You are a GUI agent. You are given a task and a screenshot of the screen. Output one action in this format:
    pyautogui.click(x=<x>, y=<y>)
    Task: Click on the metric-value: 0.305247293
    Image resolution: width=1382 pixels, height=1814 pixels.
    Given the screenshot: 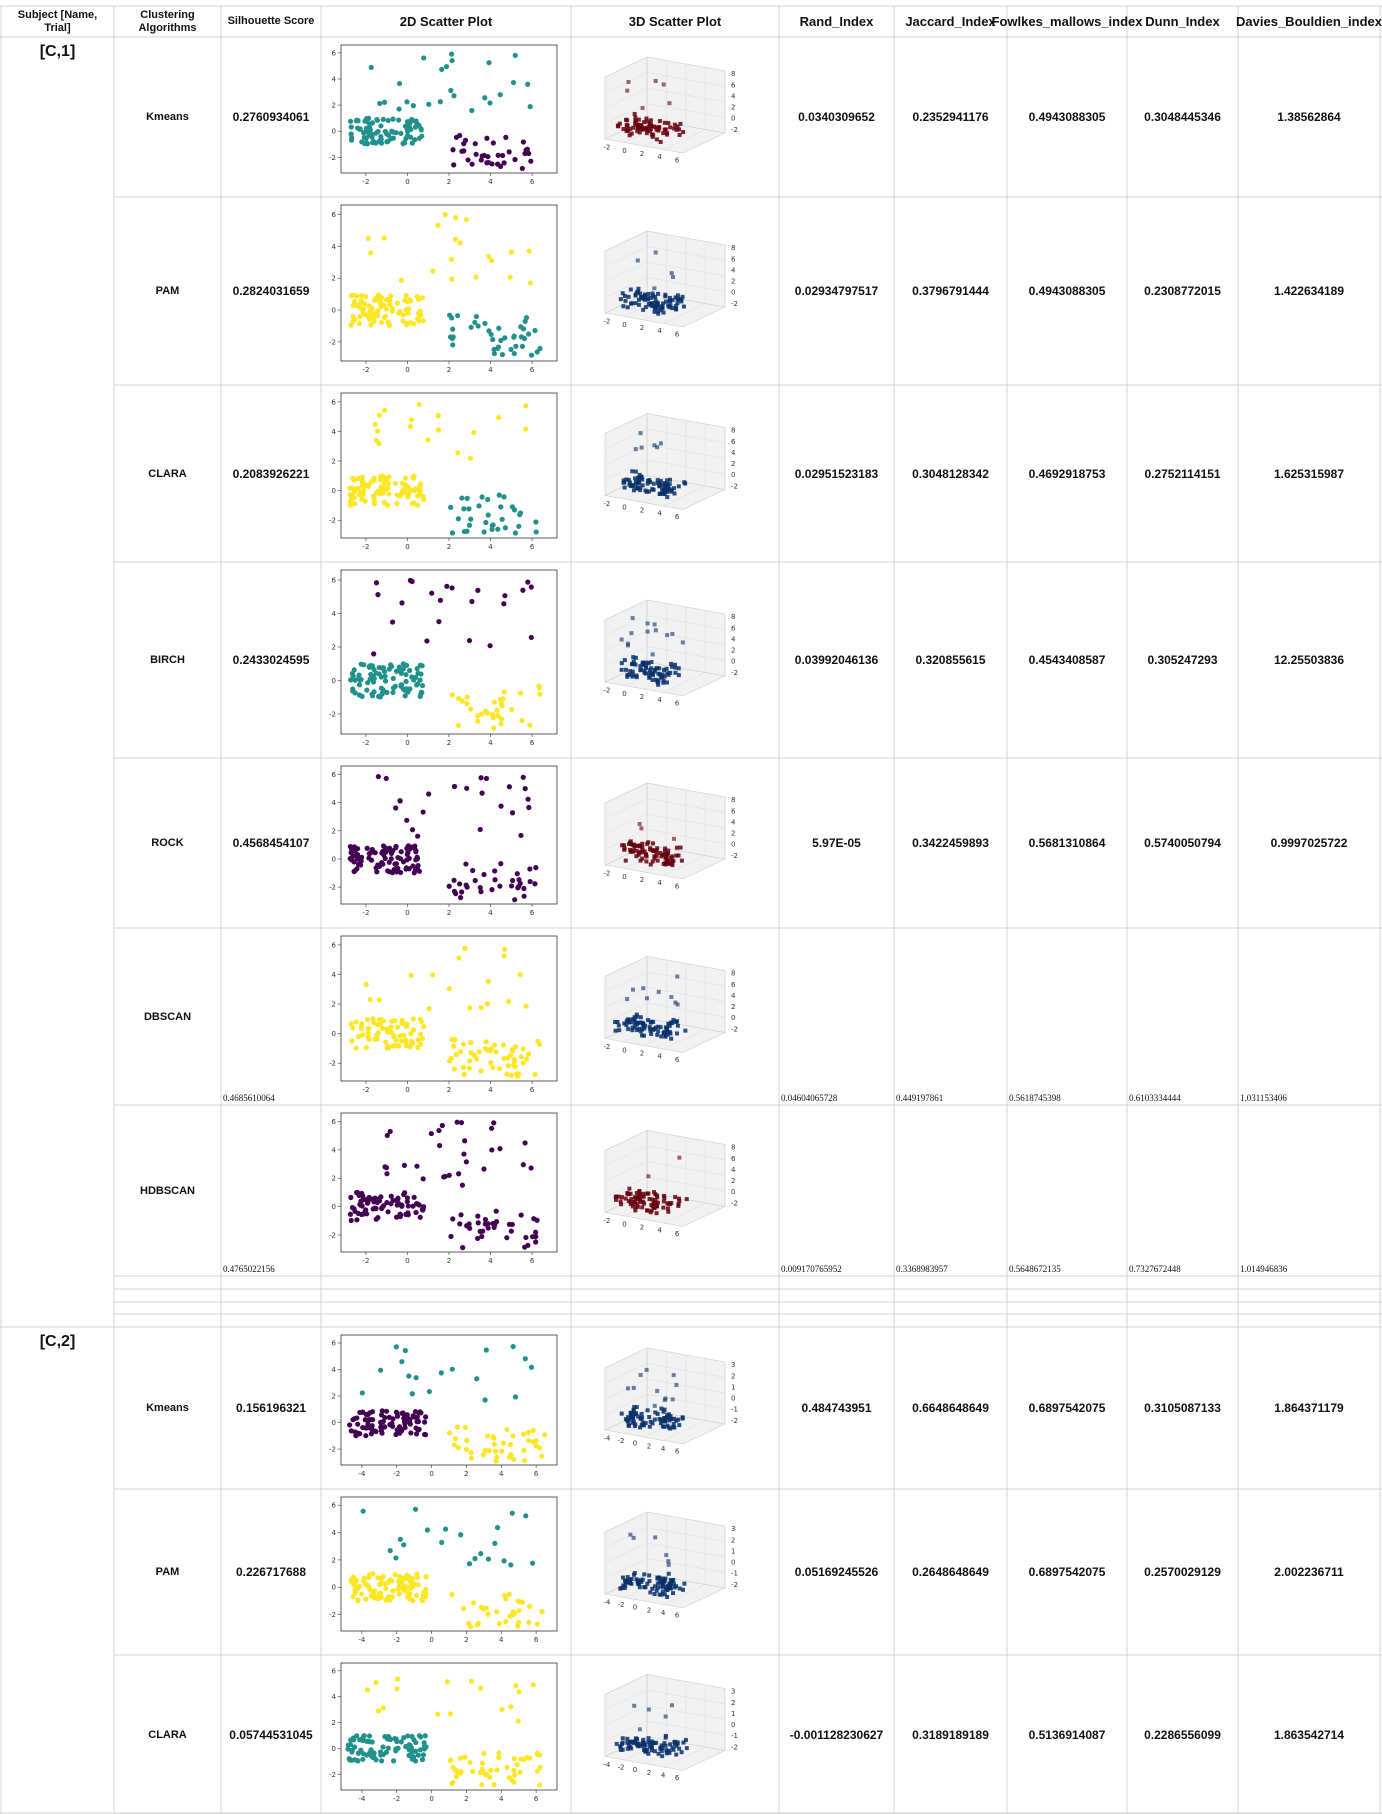 What is the action you would take?
    pyautogui.click(x=1182, y=660)
    